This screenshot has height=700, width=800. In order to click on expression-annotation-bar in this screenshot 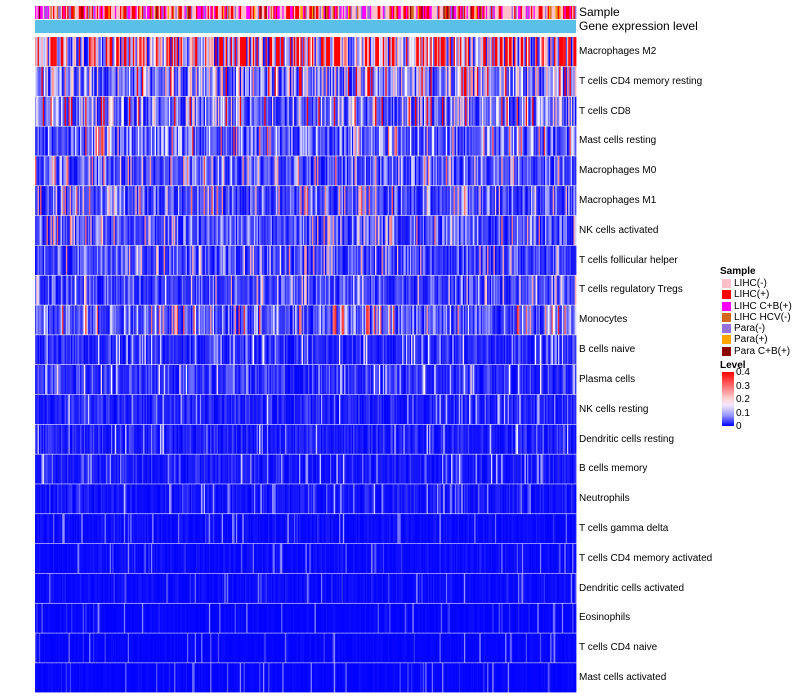, I will do `click(305, 26)`.